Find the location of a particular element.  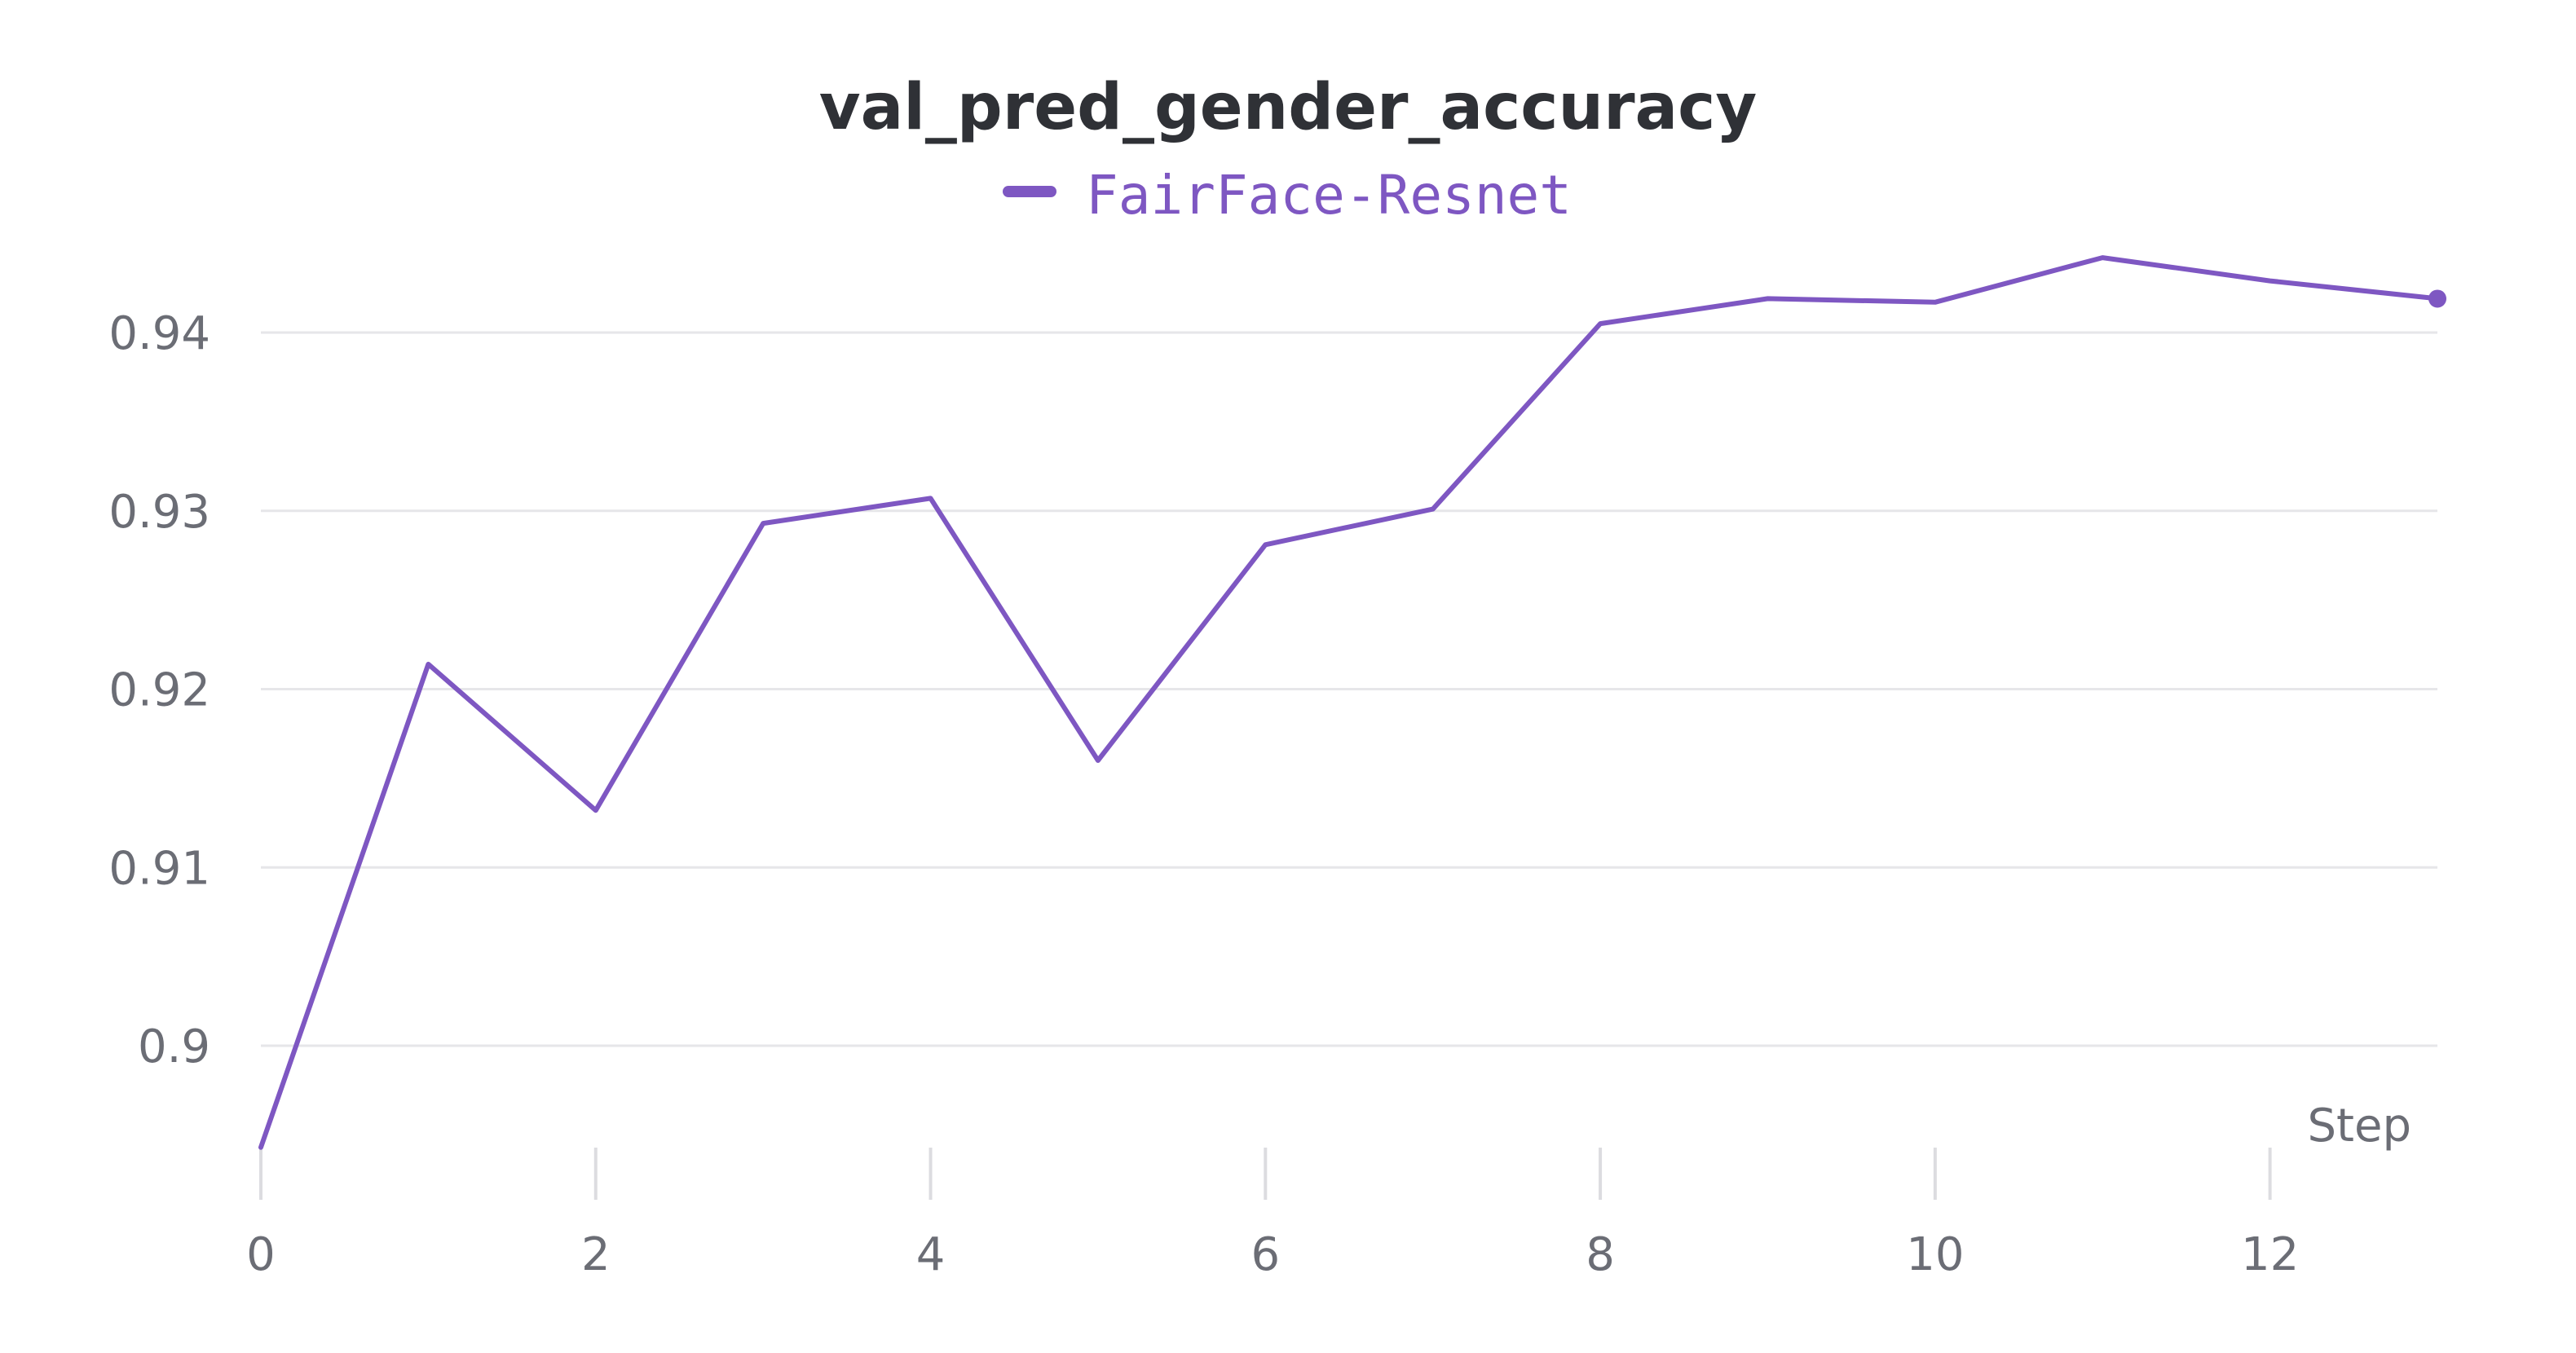

series-last-point is located at coordinates (2437, 298).